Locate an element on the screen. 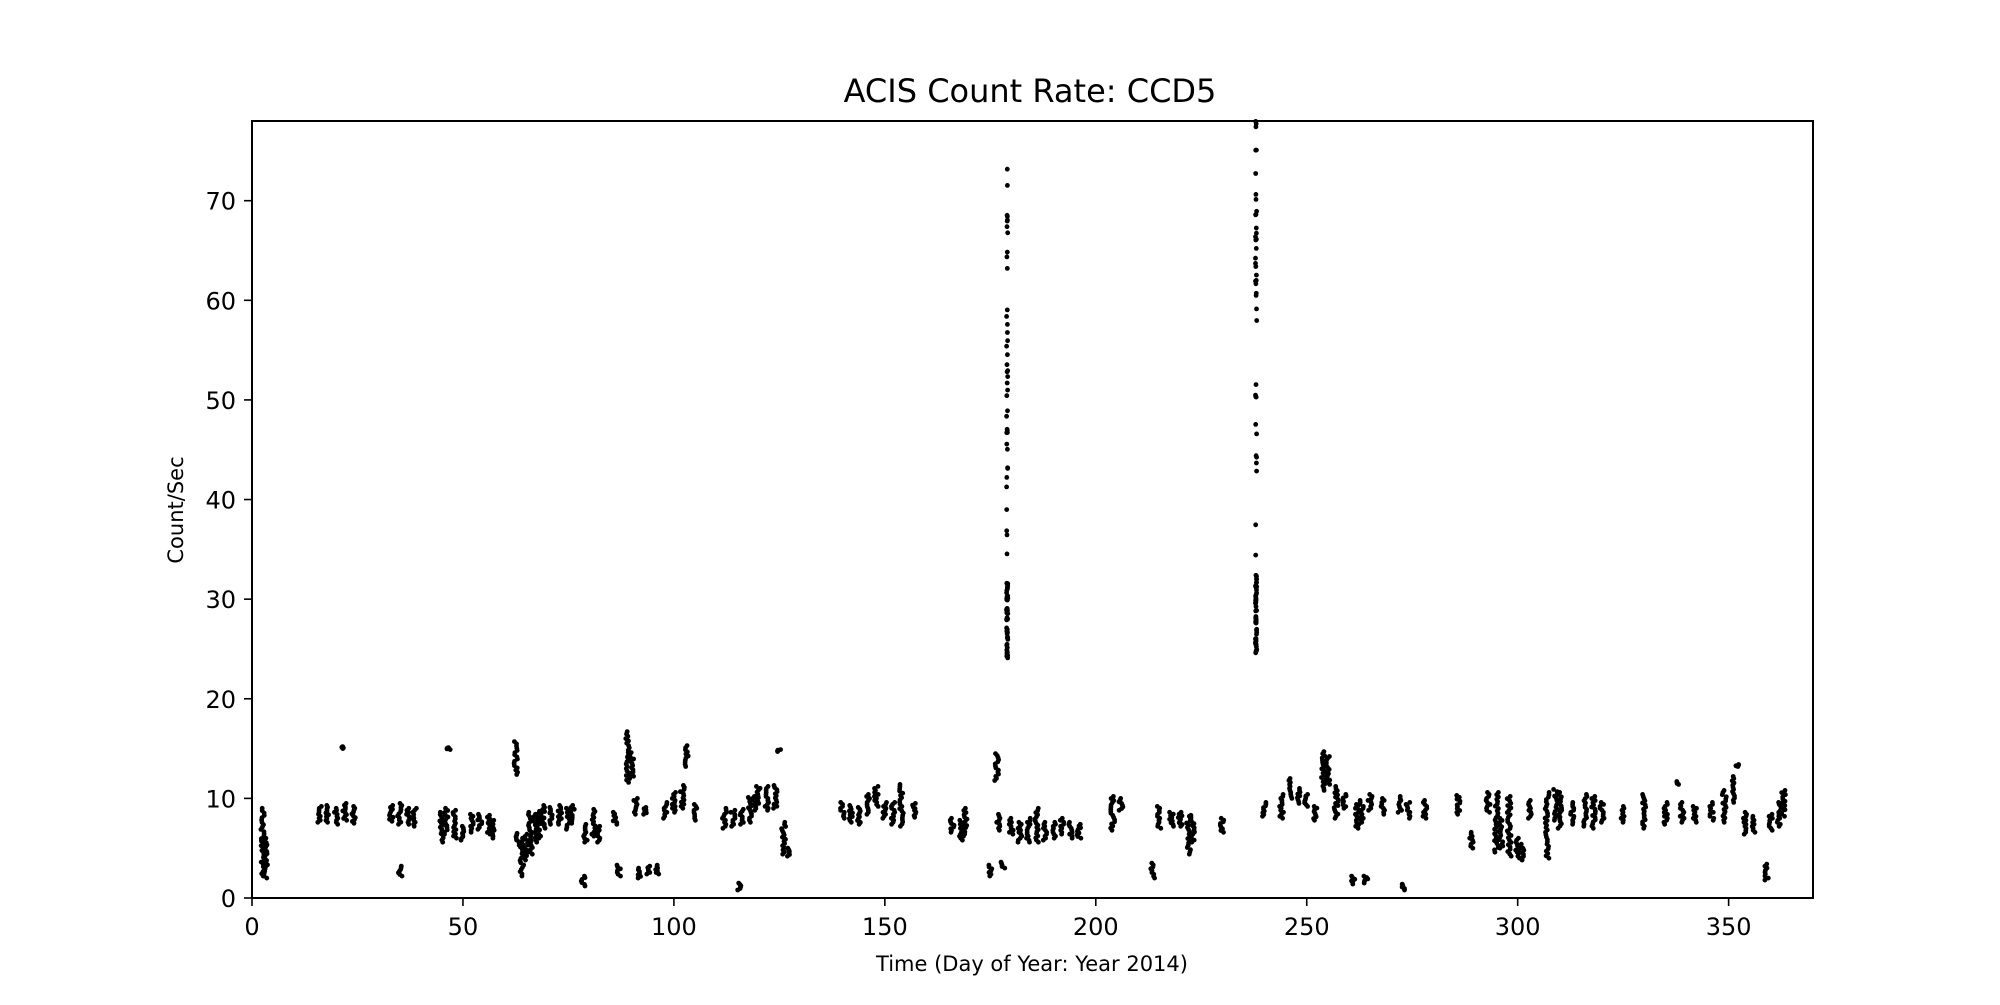  y-tick-label: 0 is located at coordinates (228, 899).